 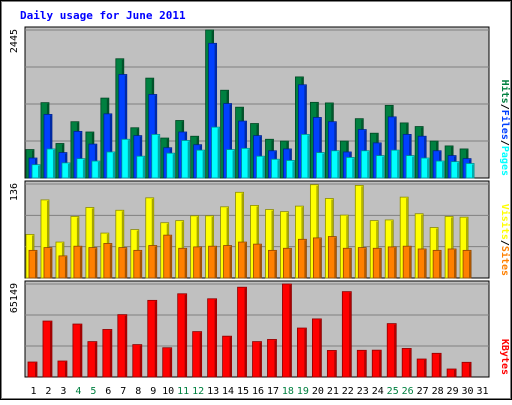 What do you see at coordinates (250, 256) in the screenshot?
I see `series-sites` at bounding box center [250, 256].